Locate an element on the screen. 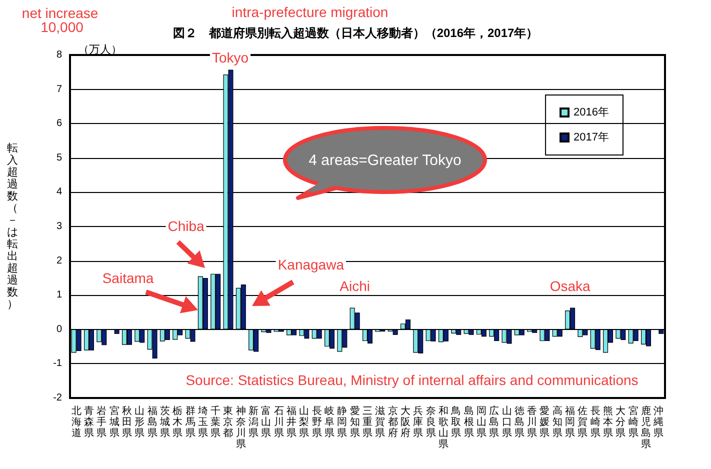 The image size is (711, 469). text: 転入超過数（－は転出超過数） is located at coordinates (12, 226).